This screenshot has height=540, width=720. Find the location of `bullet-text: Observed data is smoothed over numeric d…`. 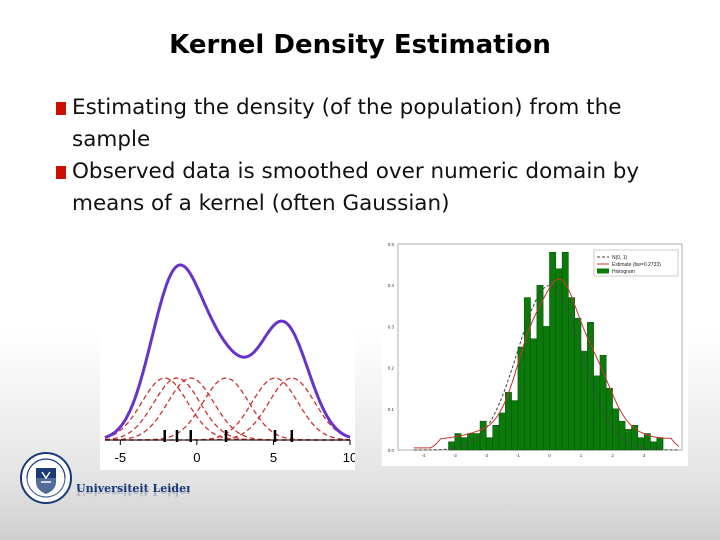

bullet-text: Observed data is smoothed over numeric d… is located at coordinates (356, 187).